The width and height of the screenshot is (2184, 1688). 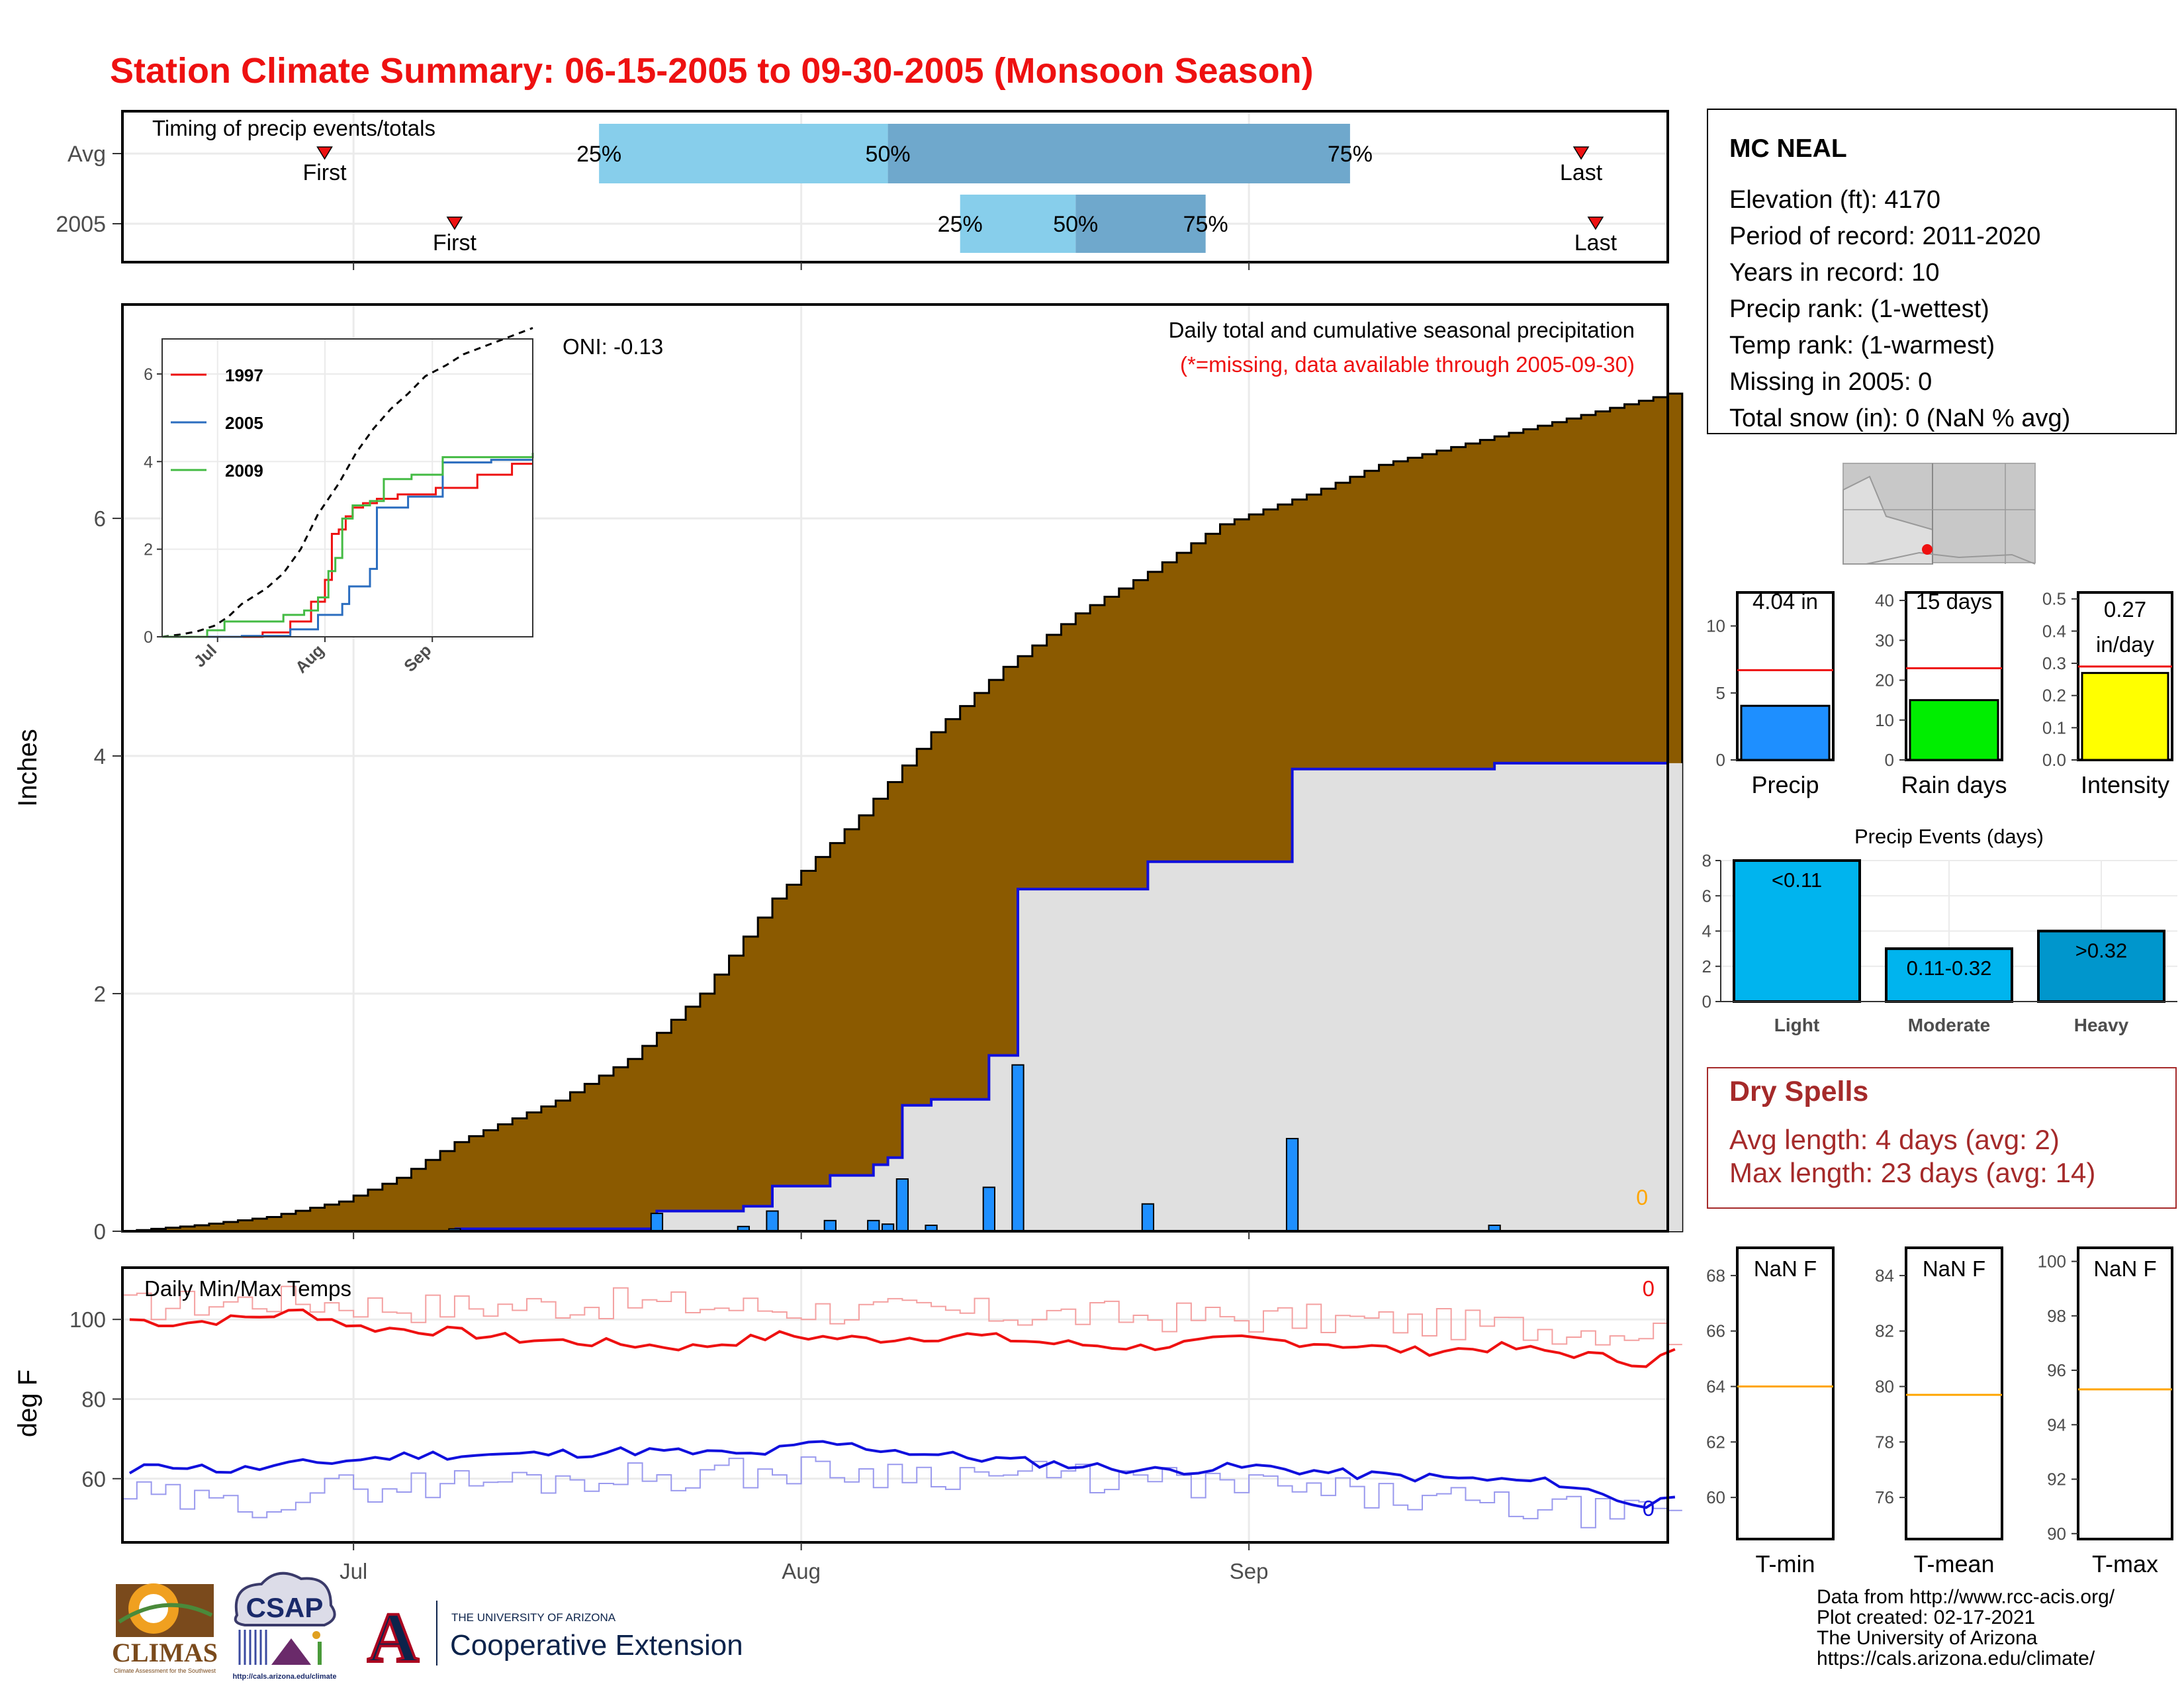 What do you see at coordinates (889, 154) in the screenshot?
I see `quartile-50-label: 50%` at bounding box center [889, 154].